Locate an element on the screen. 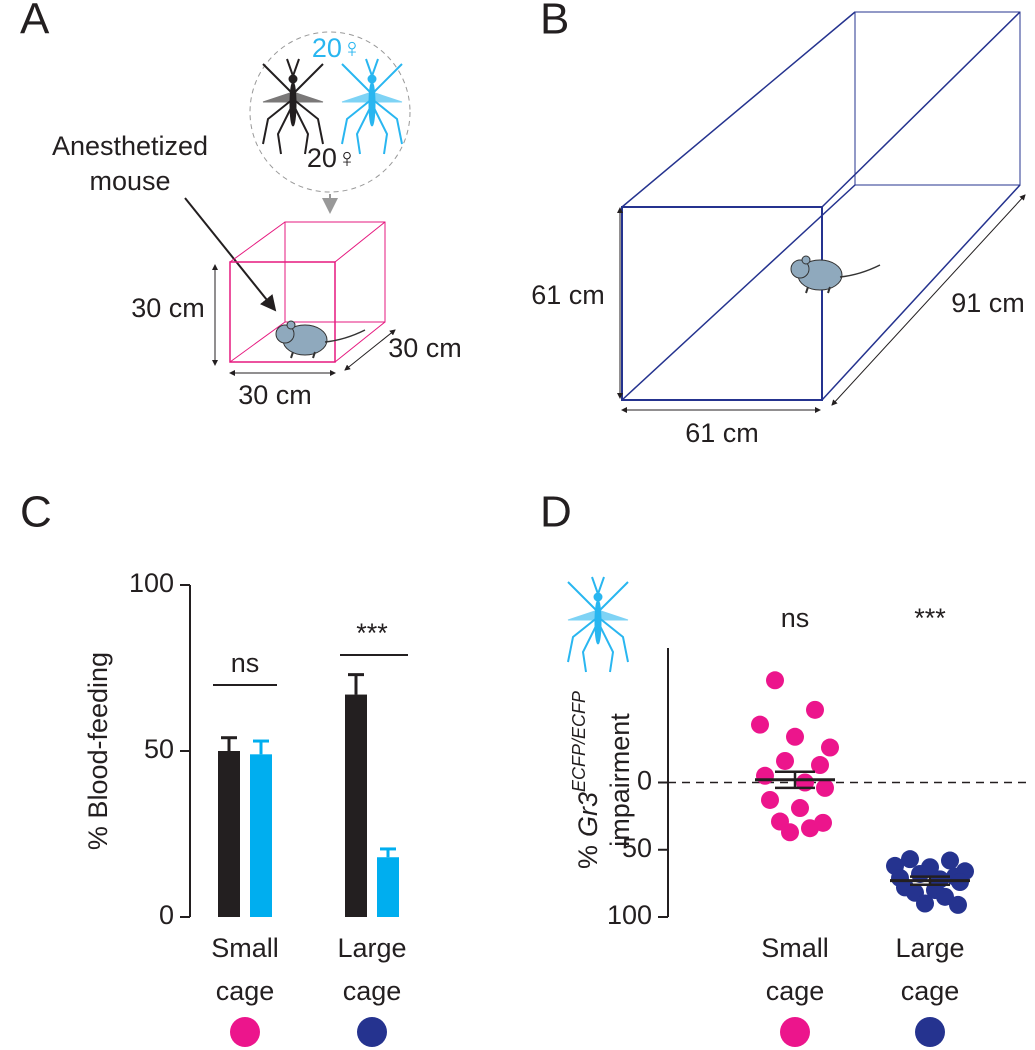  small-cage is located at coordinates (307, 292).